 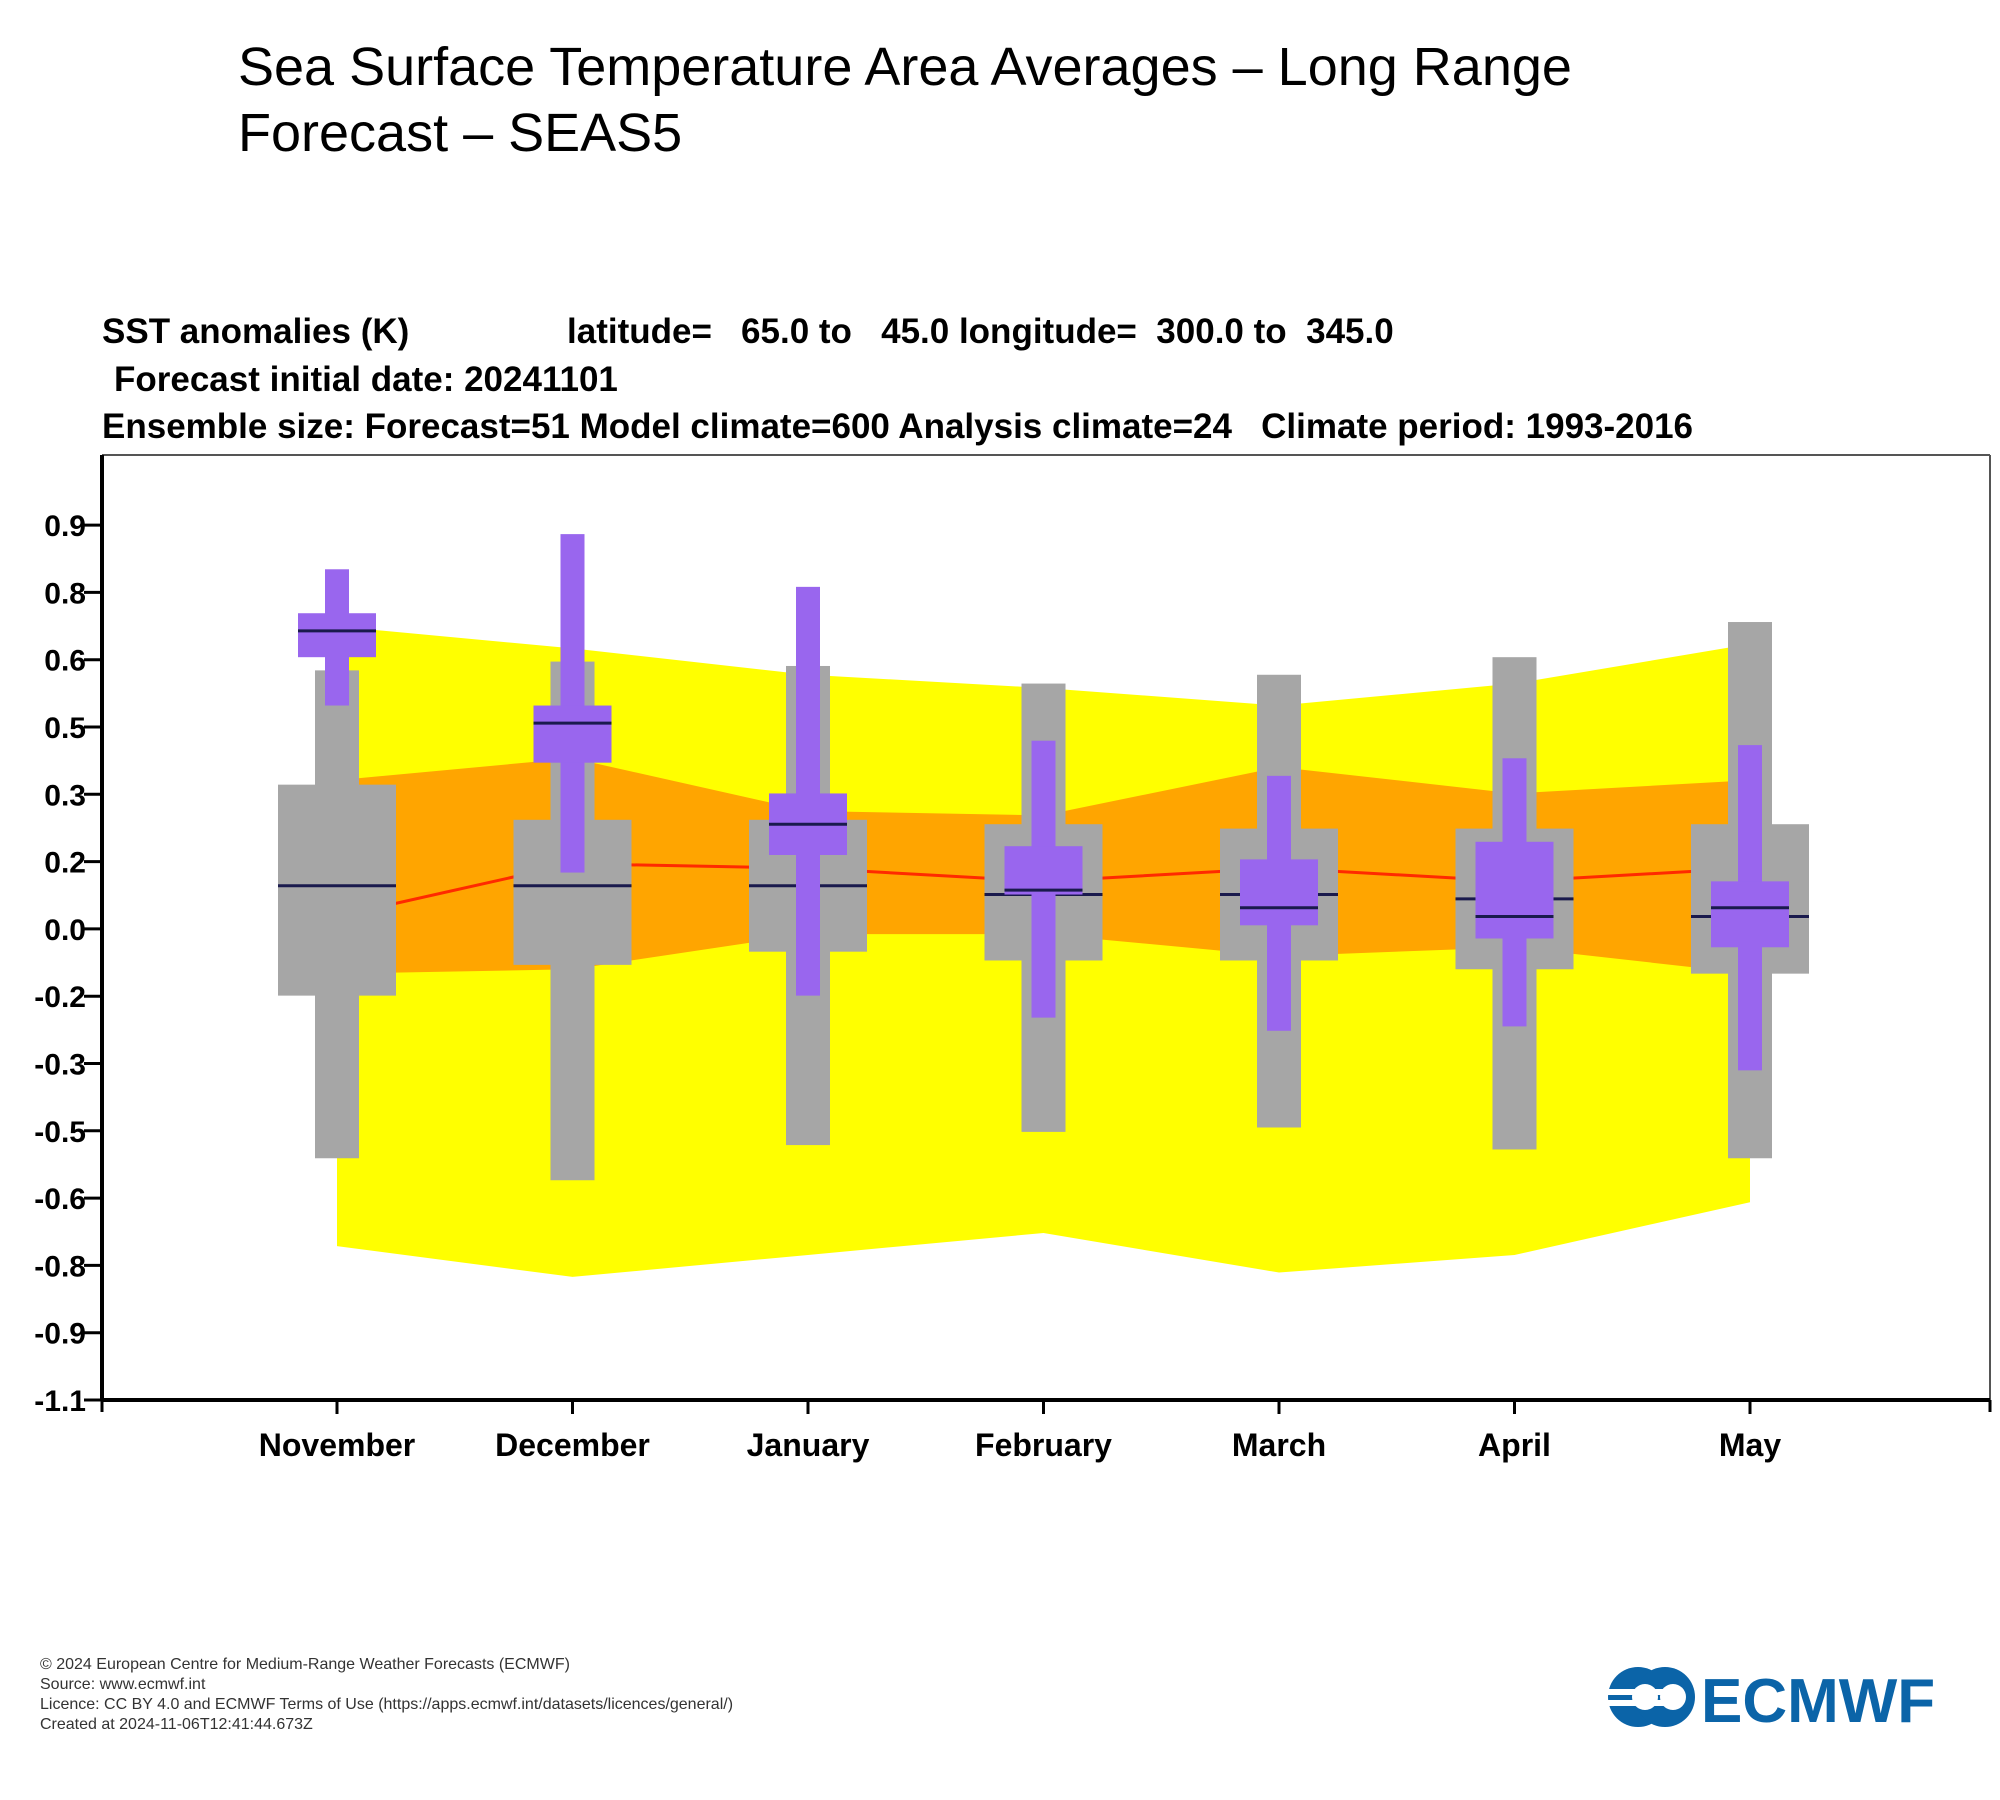 What do you see at coordinates (65, 593) in the screenshot?
I see `y-tick-label: 0.8` at bounding box center [65, 593].